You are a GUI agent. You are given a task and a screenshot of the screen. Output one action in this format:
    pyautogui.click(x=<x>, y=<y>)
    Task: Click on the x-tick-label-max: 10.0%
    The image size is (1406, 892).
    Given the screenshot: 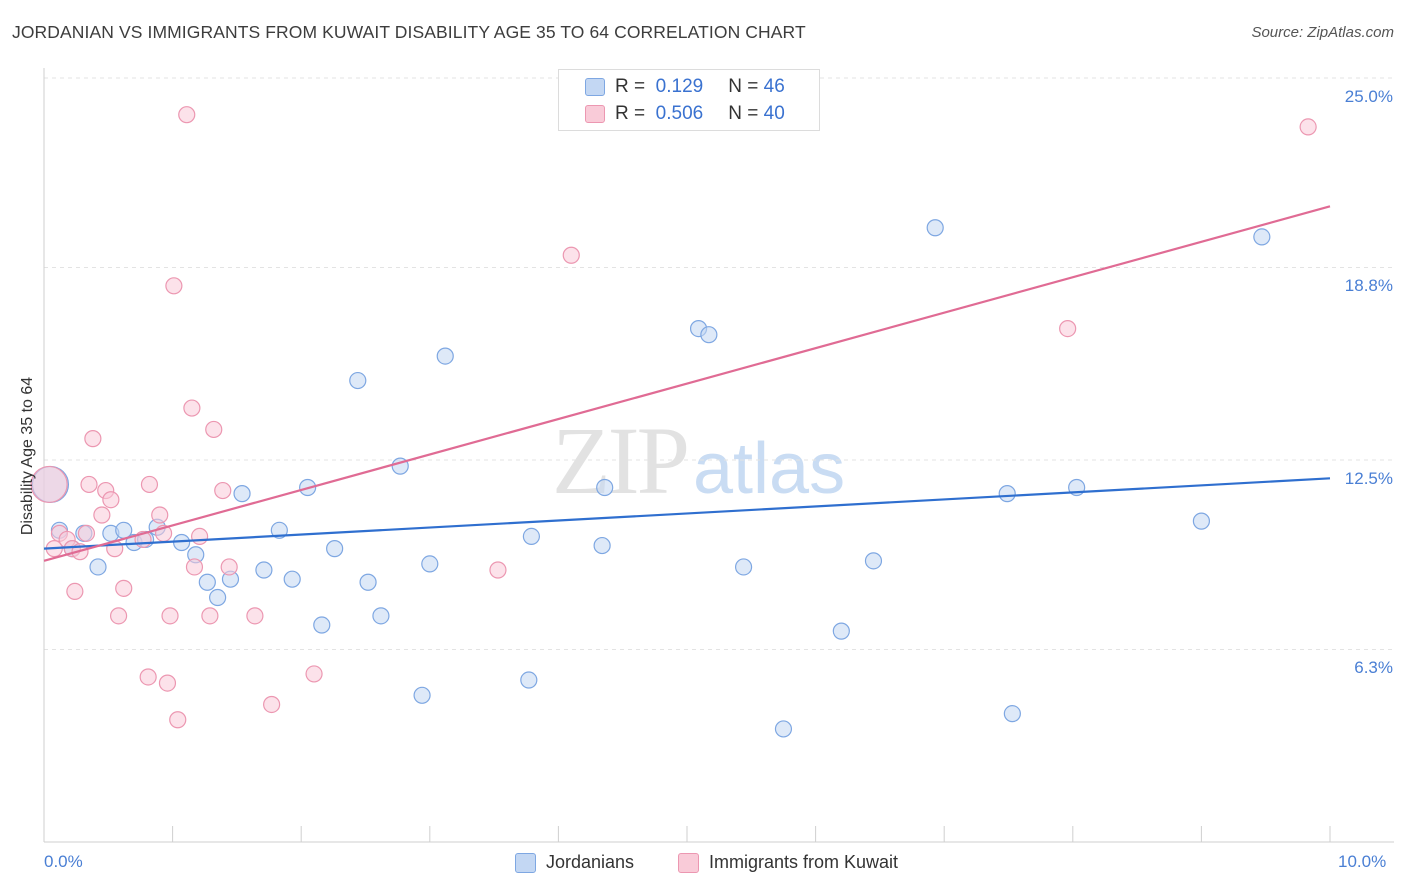 What is the action you would take?
    pyautogui.click(x=1362, y=861)
    